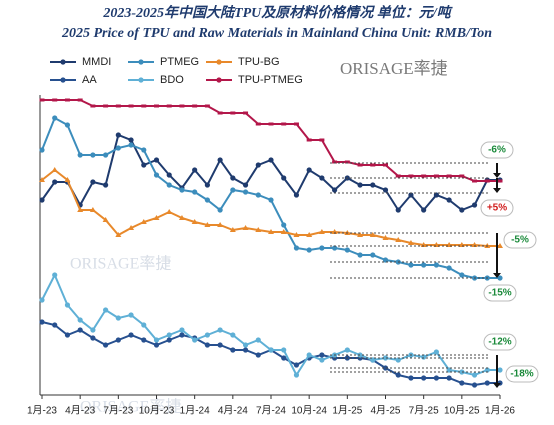 Image resolution: width=554 pixels, height=425 pixels. I want to click on x-tick-label: 7月-24, so click(271, 411).